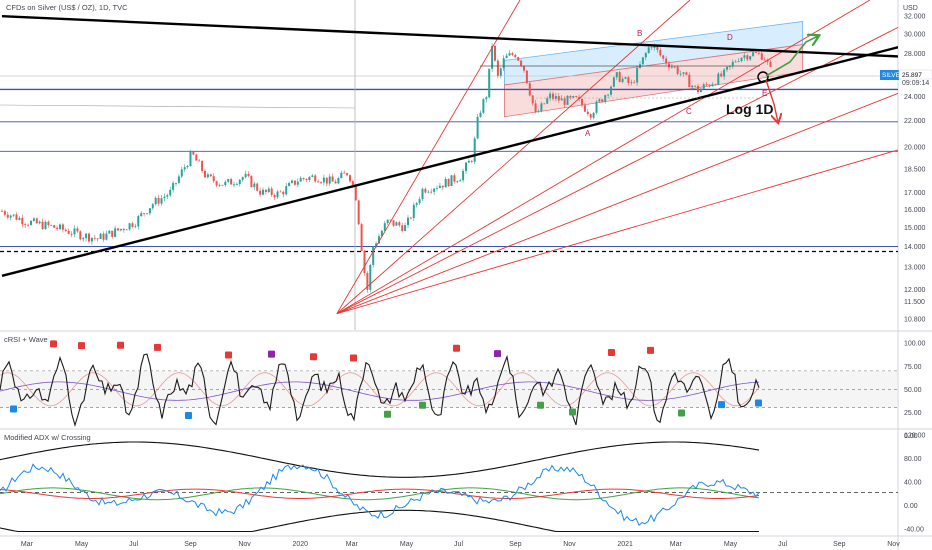 Image resolution: width=932 pixels, height=550 pixels. Describe the element at coordinates (764, 93) in the screenshot. I see `wave-label-e: E` at that location.